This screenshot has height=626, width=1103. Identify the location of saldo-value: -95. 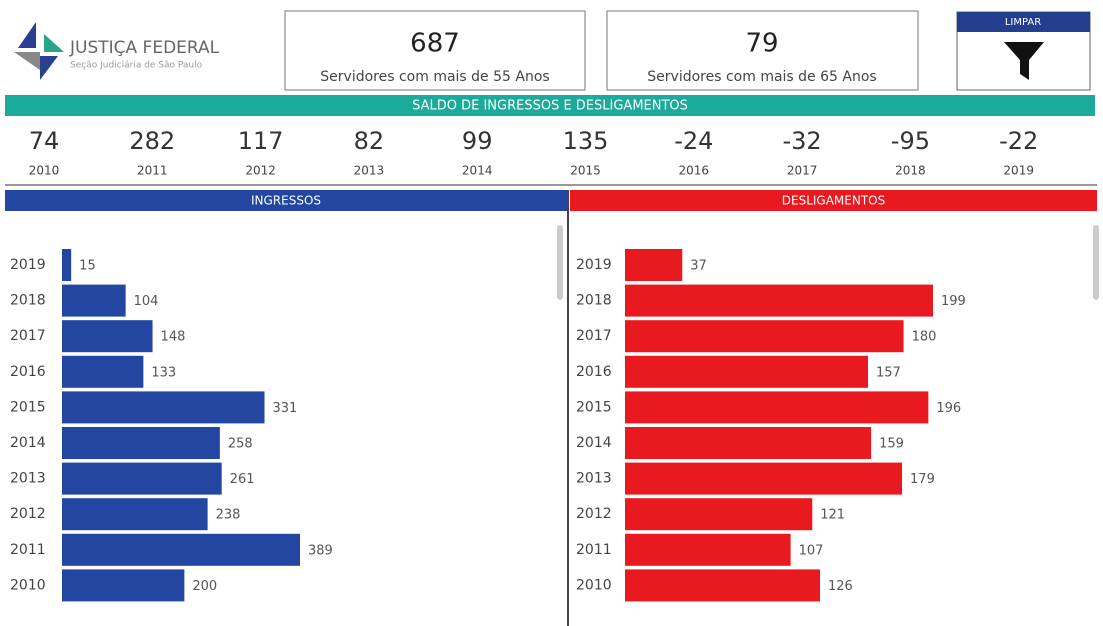
(910, 141).